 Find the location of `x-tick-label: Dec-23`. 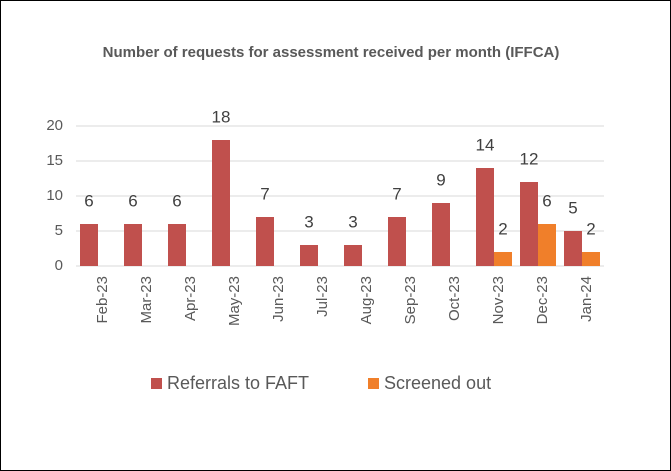

x-tick-label: Dec-23 is located at coordinates (542, 300).